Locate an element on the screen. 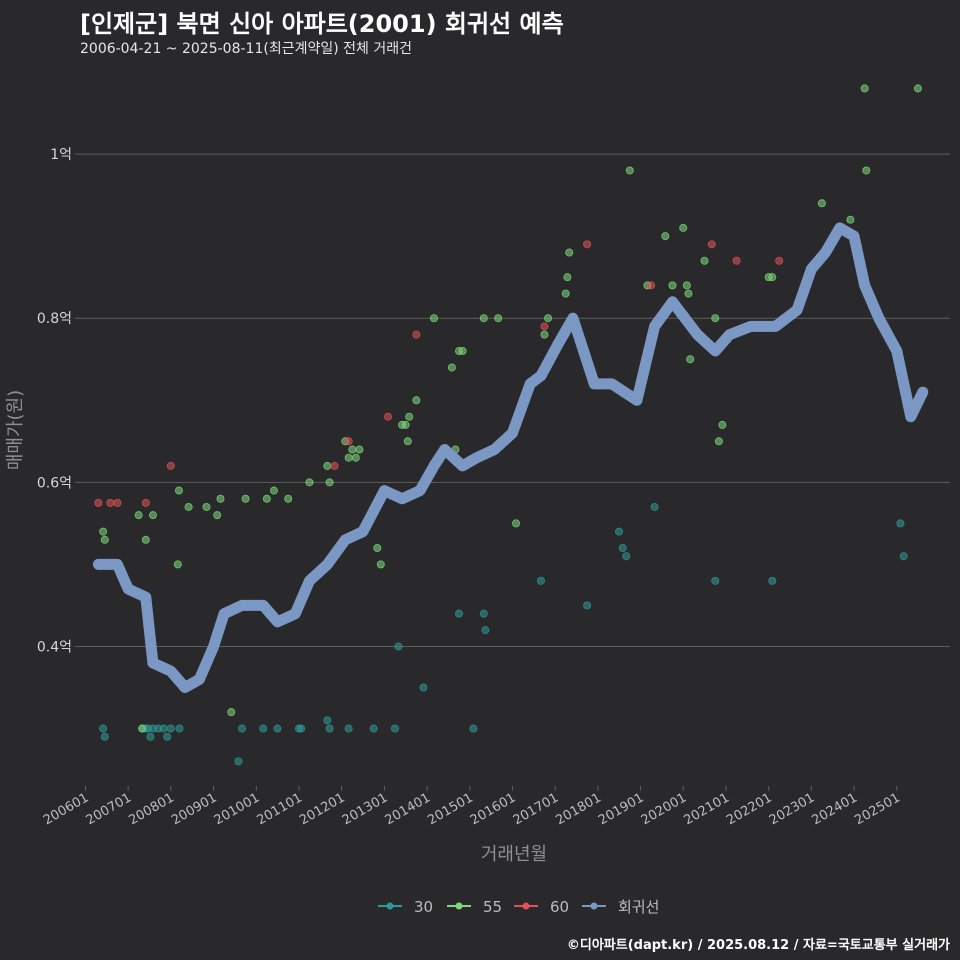  x-tick-label: 201801 is located at coordinates (578, 809).